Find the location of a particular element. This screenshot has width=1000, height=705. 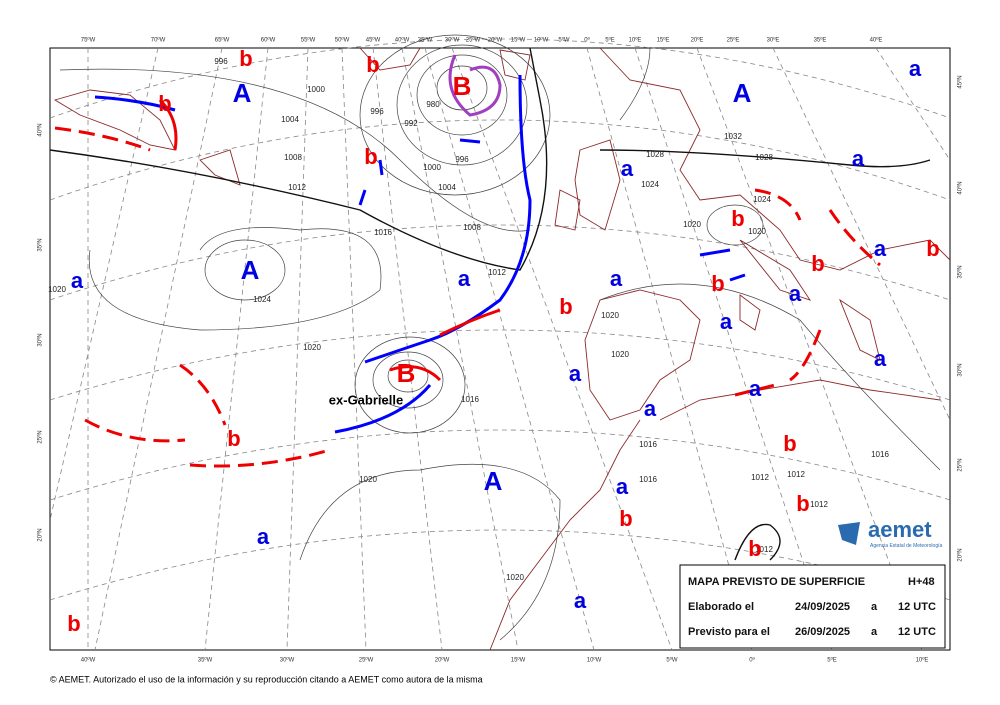

isobar-label: 980 is located at coordinates (433, 104).